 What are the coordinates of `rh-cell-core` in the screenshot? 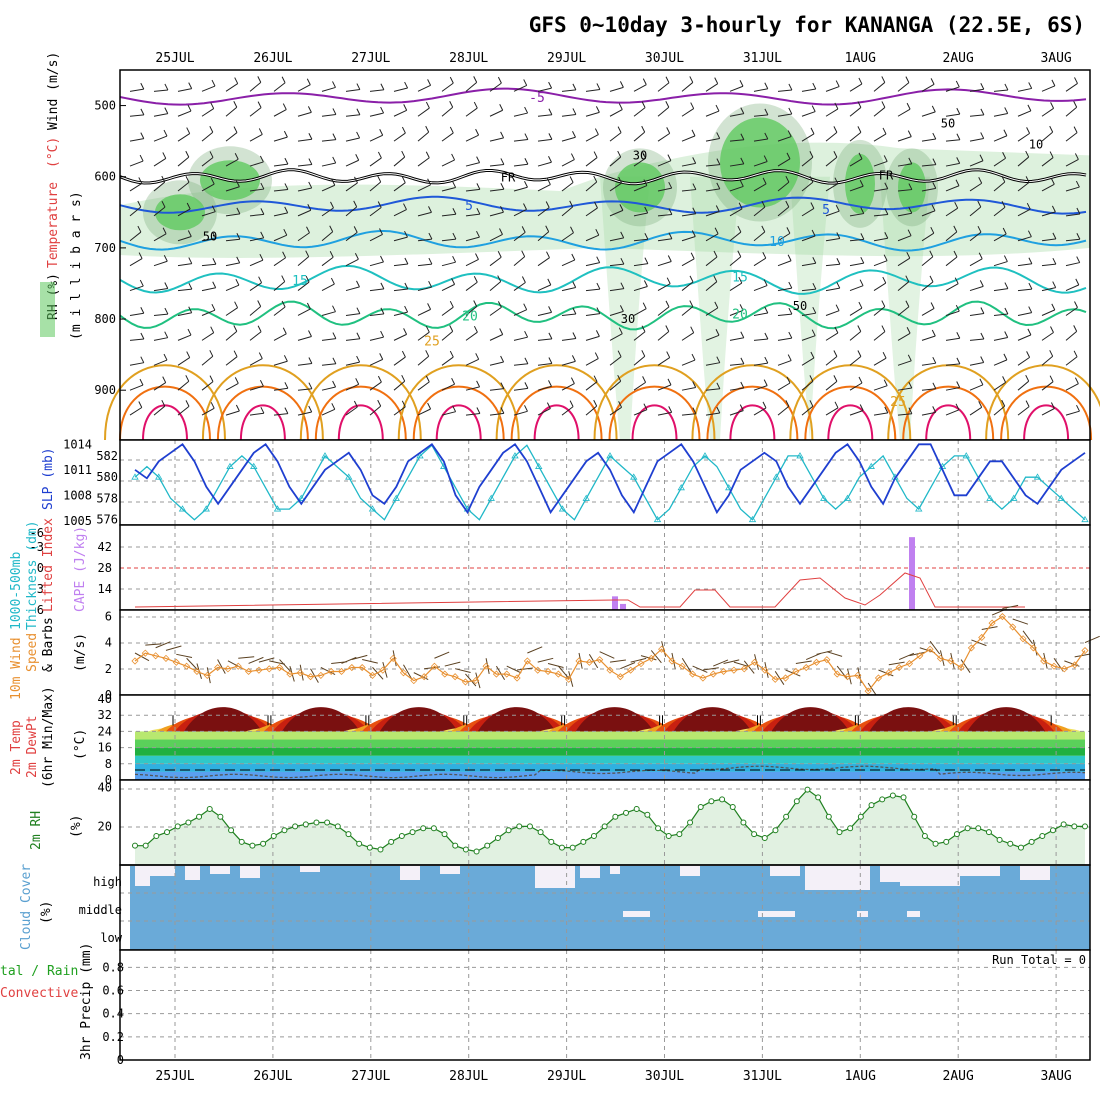 It's located at (860, 183).